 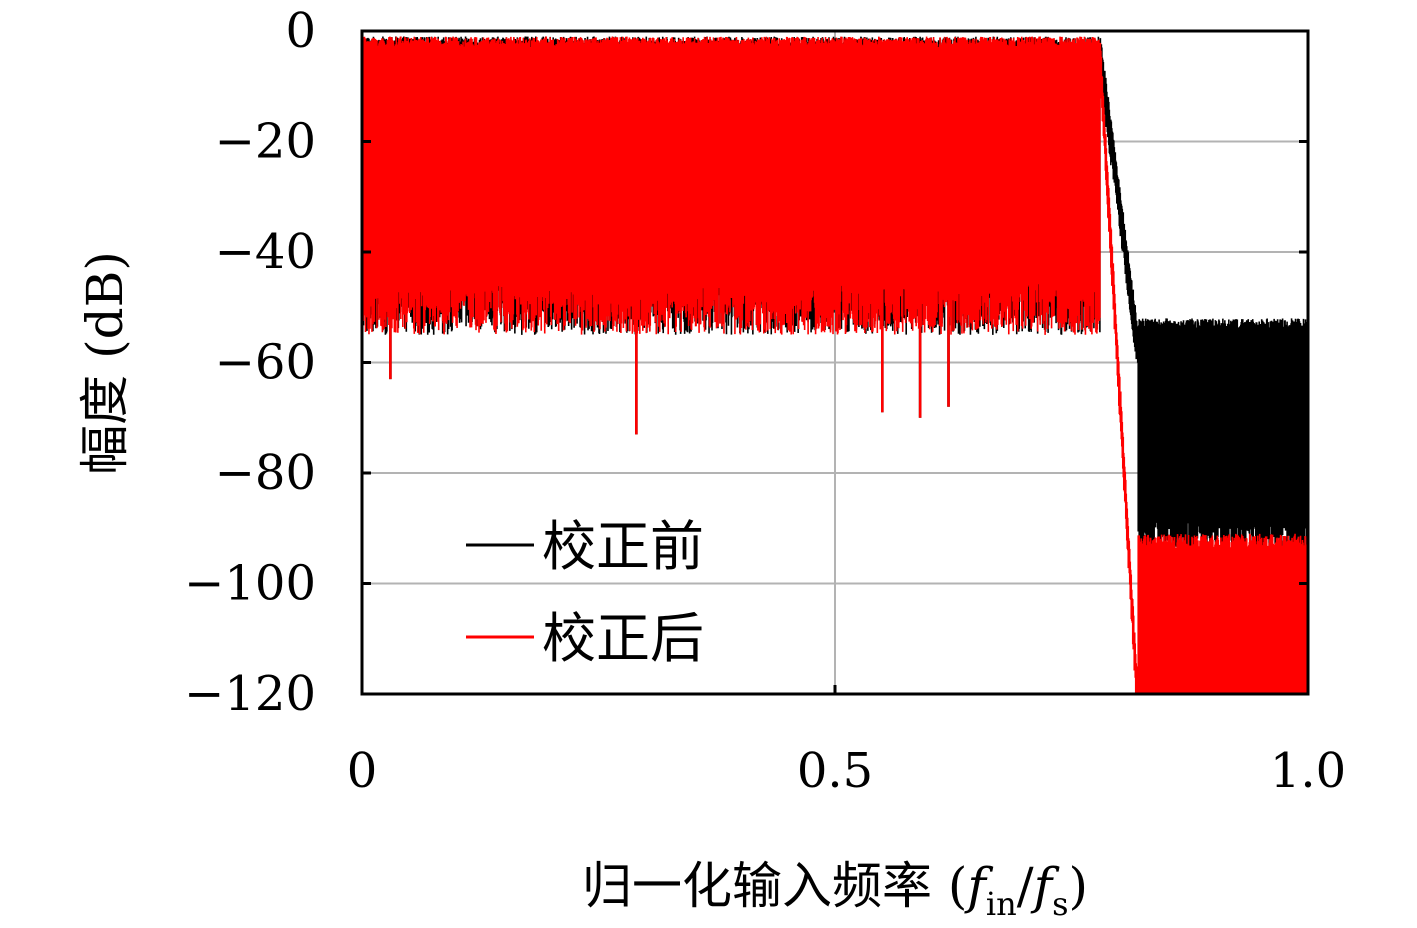 I want to click on x-axis-title-sub2: s, so click(x=1060, y=904).